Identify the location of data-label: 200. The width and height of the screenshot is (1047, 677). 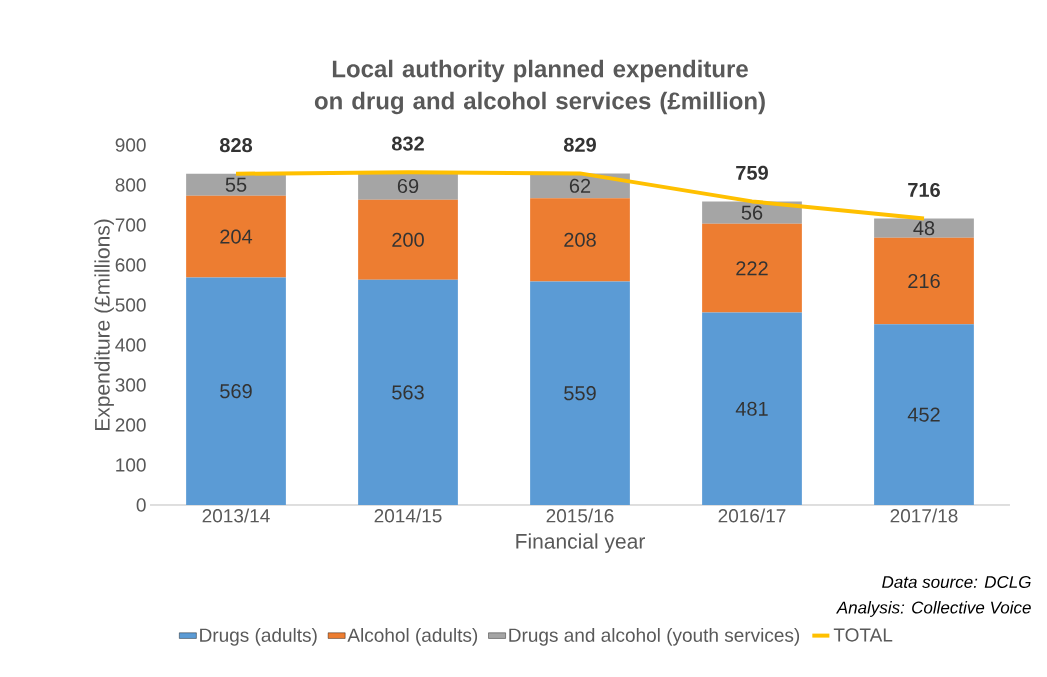
(408, 239).